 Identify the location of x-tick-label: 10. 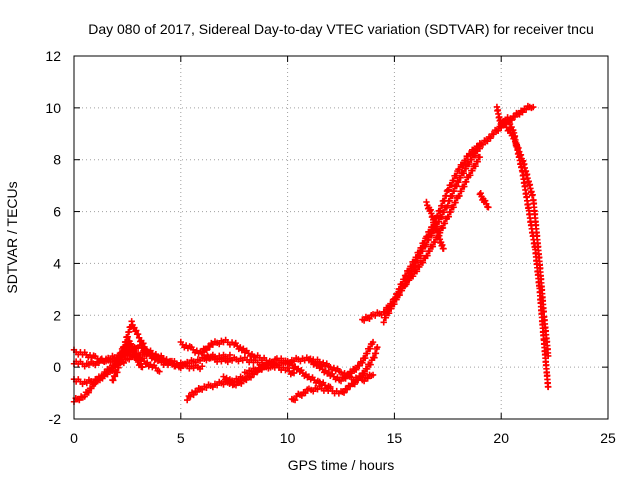
(288, 438).